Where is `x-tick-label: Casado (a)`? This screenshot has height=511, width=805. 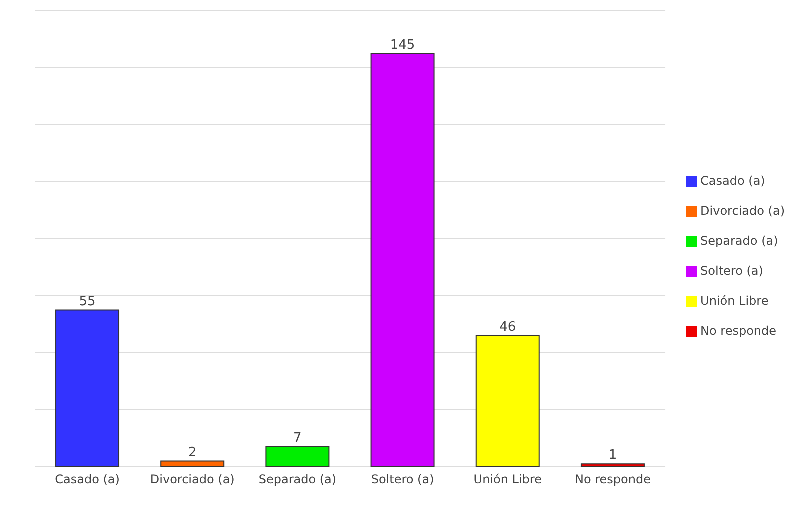 x-tick-label: Casado (a) is located at coordinates (87, 479).